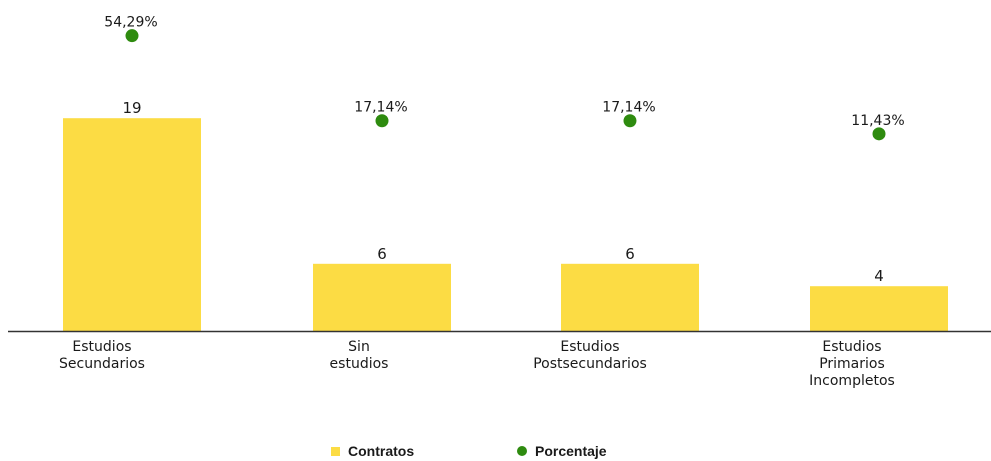 The height and width of the screenshot is (461, 991). I want to click on bar-value-label-3: 4, so click(879, 276).